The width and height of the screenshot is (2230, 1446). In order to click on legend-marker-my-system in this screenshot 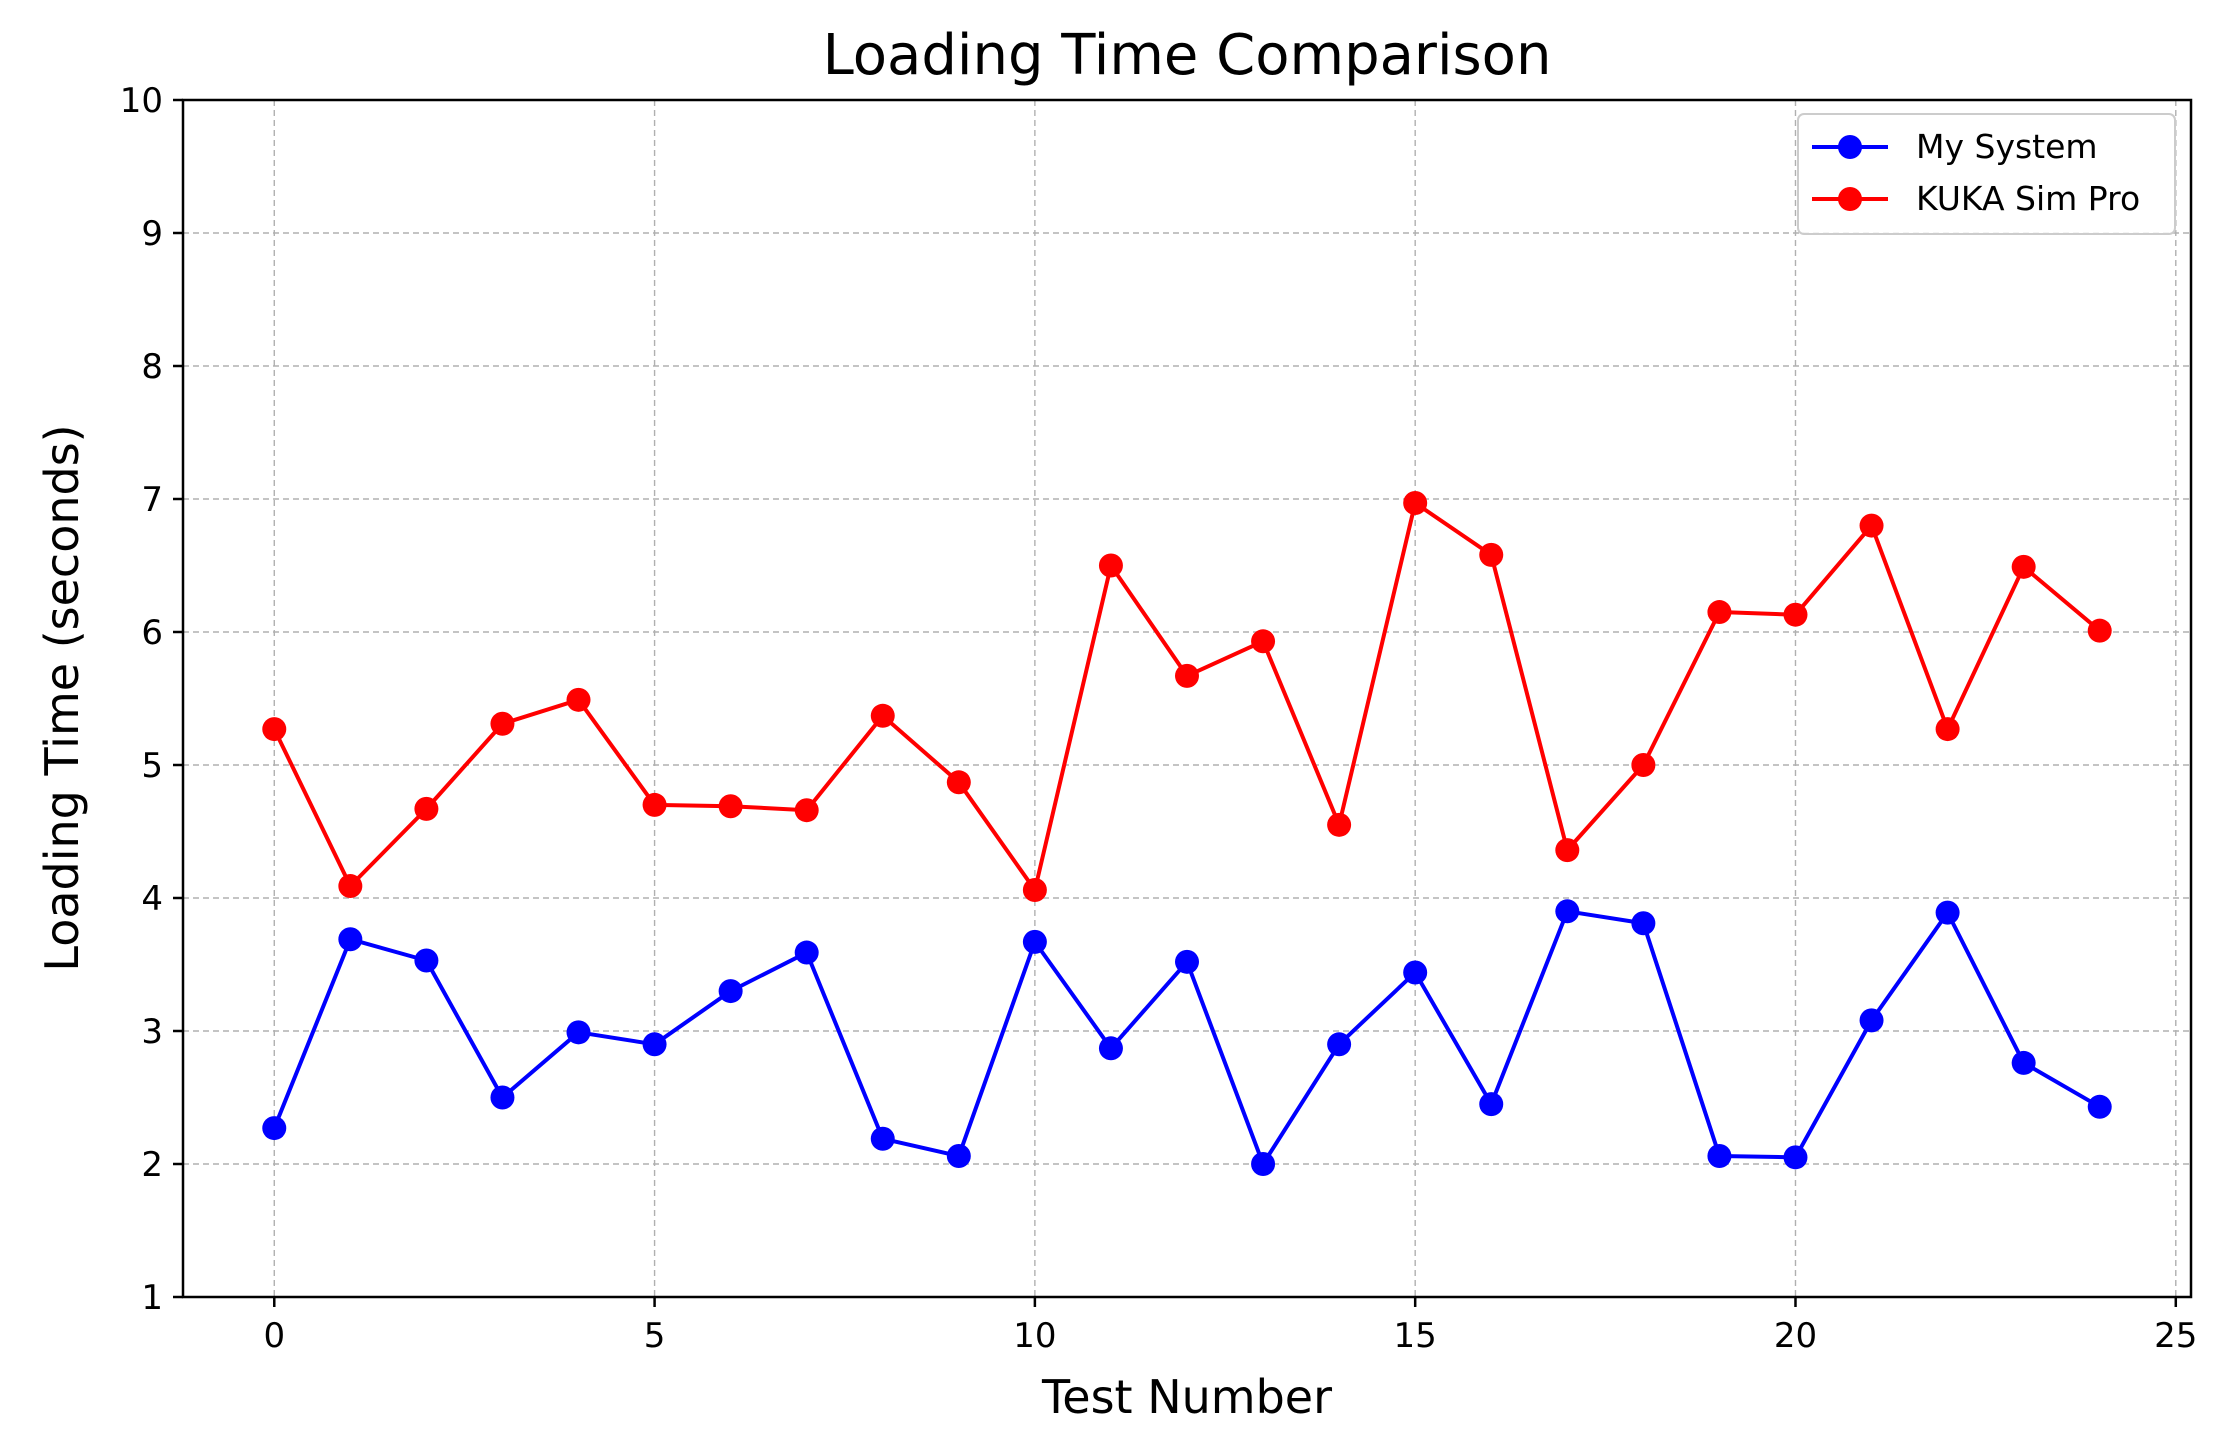, I will do `click(1850, 147)`.